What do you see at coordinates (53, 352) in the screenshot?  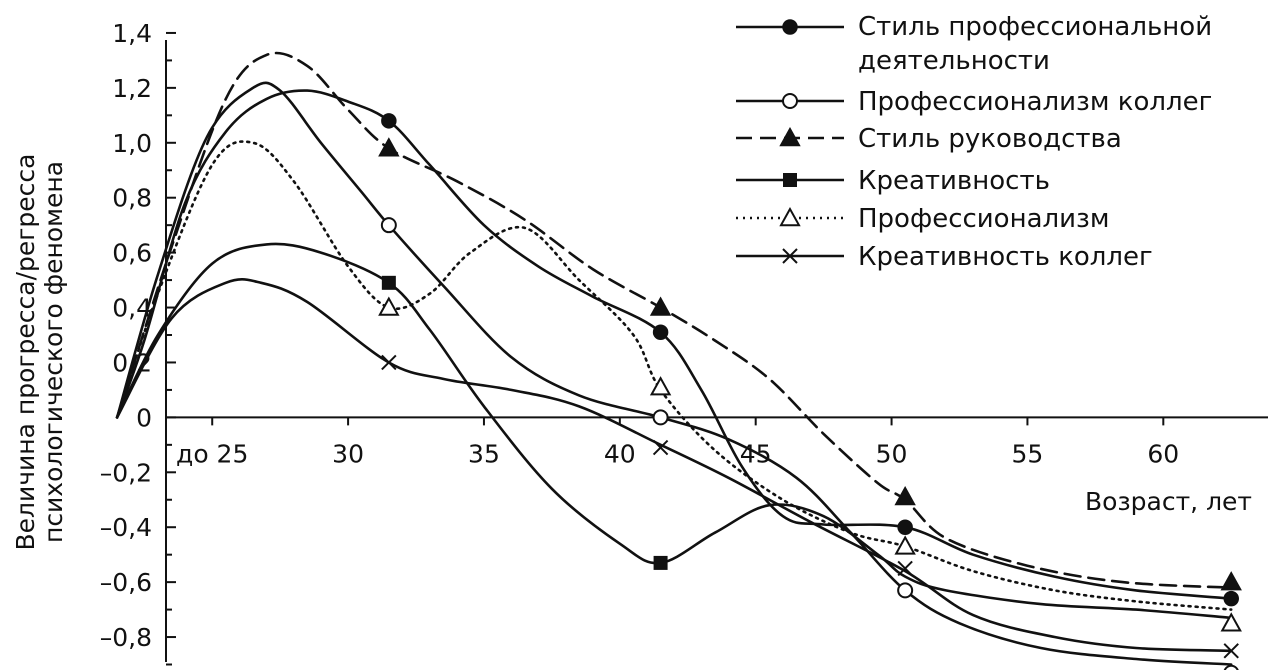 I see `y-axis-title-line-2: психологического феномена` at bounding box center [53, 352].